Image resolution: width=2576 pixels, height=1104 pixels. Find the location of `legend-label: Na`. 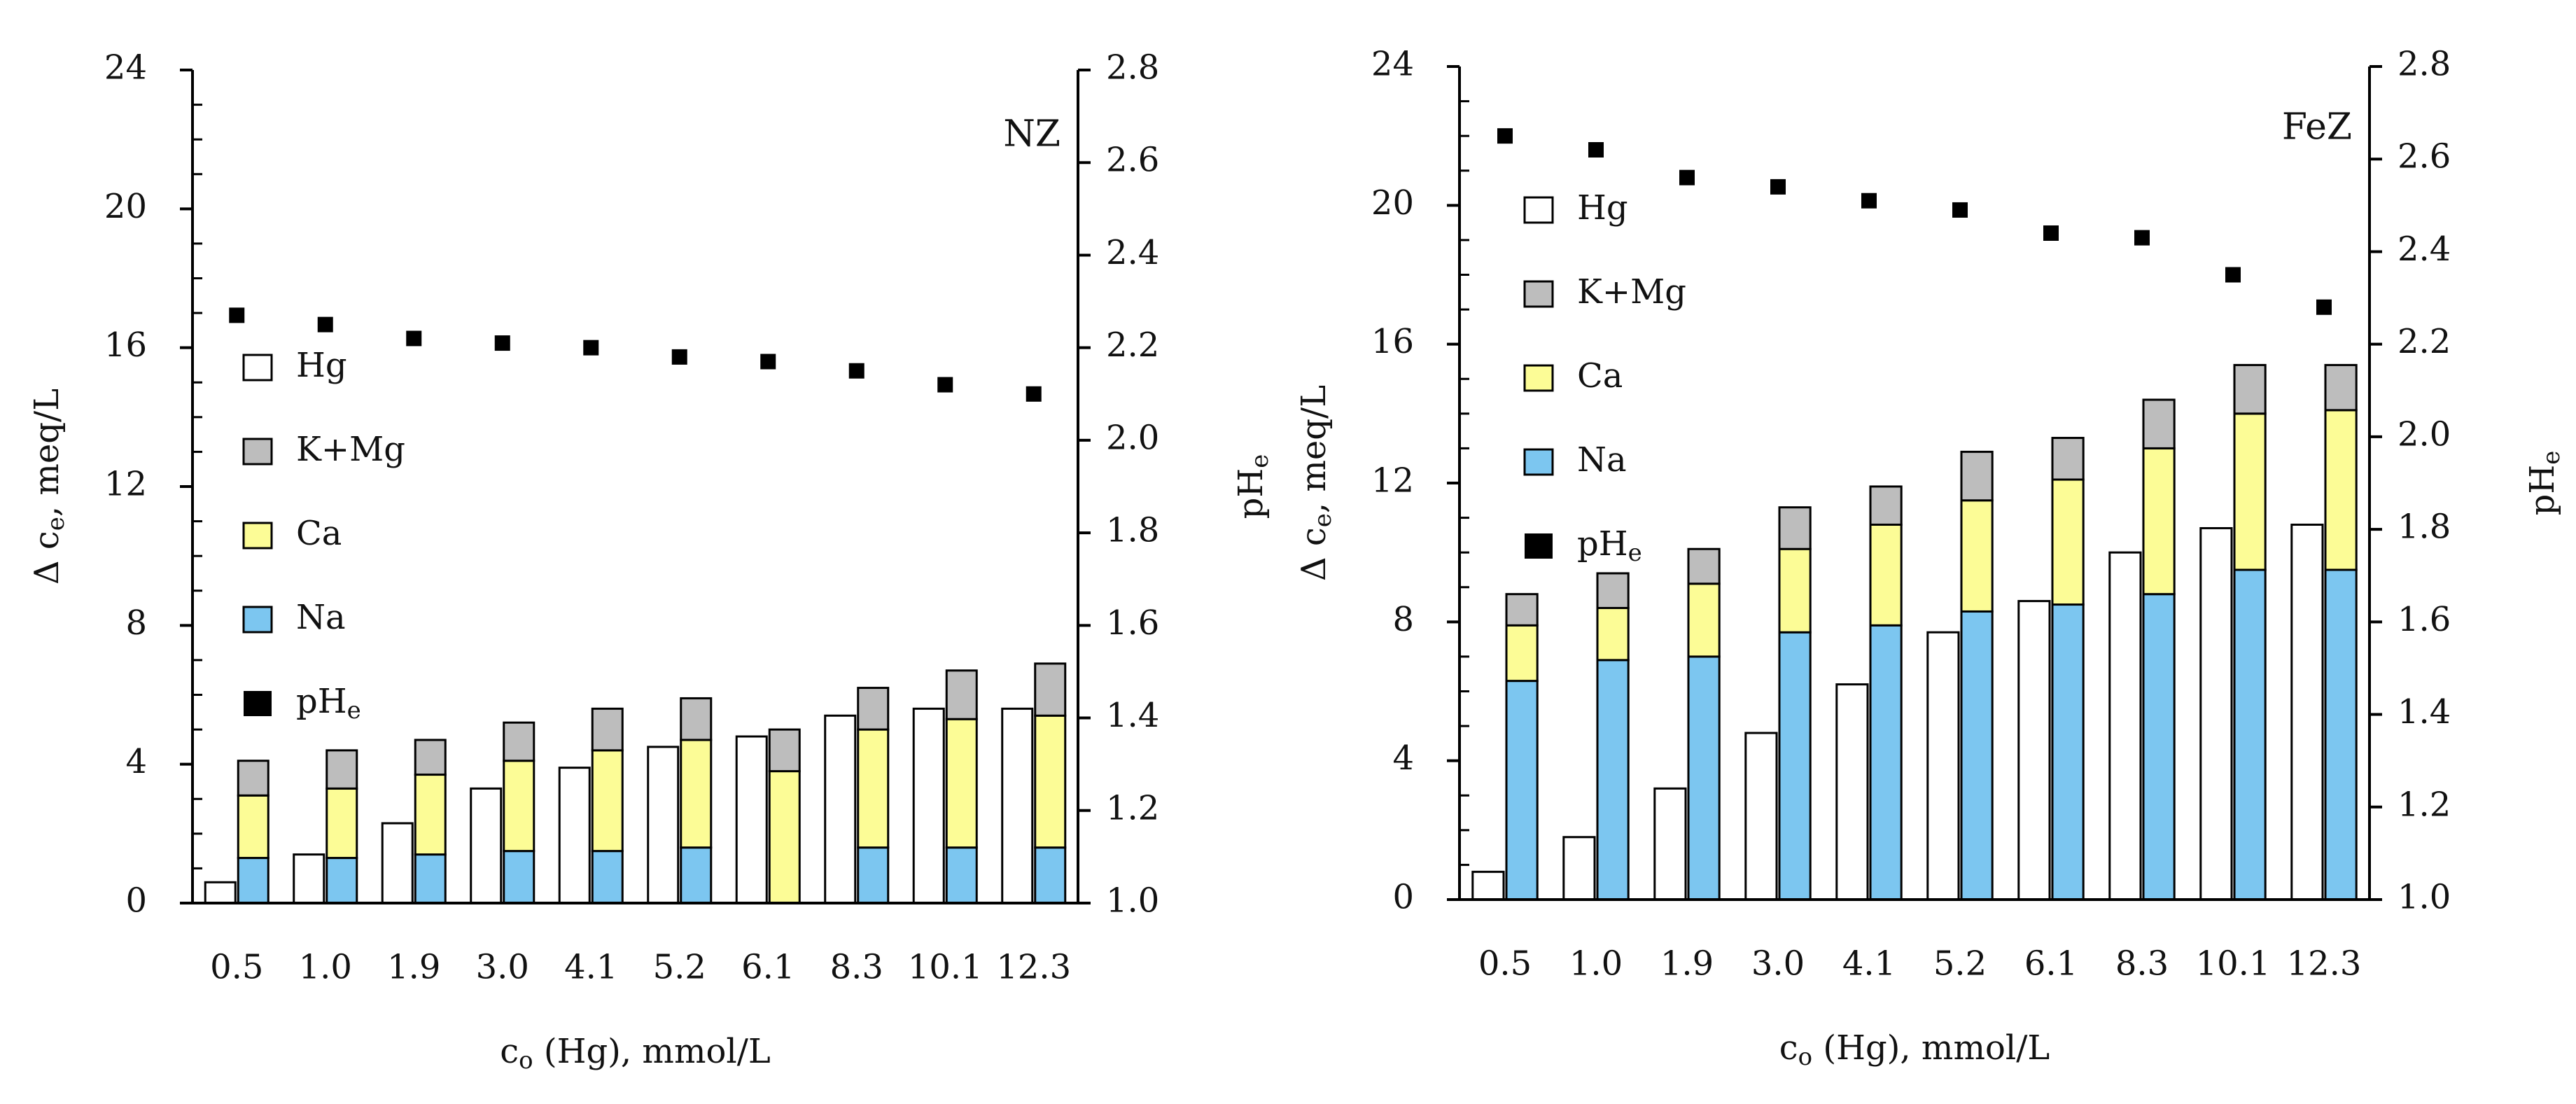

legend-label: Na is located at coordinates (321, 617).